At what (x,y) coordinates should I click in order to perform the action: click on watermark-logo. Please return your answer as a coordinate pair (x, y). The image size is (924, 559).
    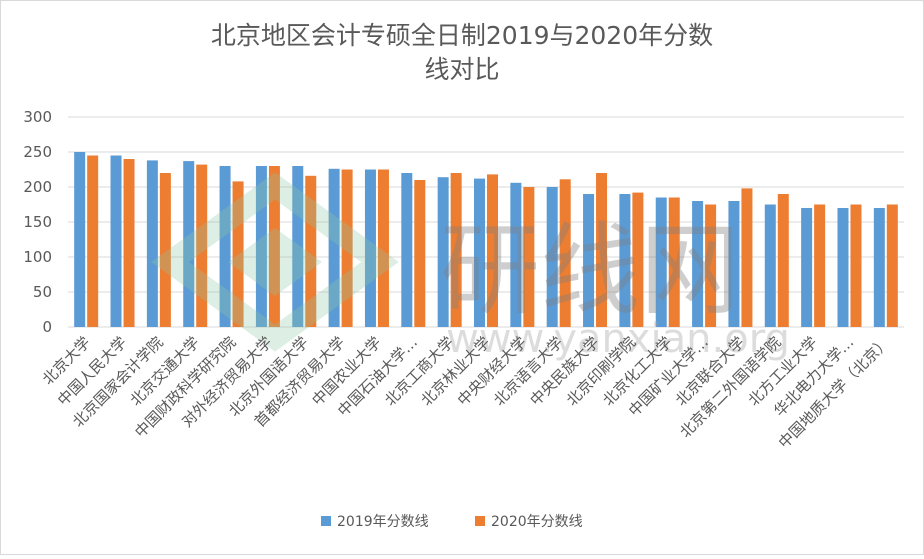
    Looking at the image, I should click on (275, 262).